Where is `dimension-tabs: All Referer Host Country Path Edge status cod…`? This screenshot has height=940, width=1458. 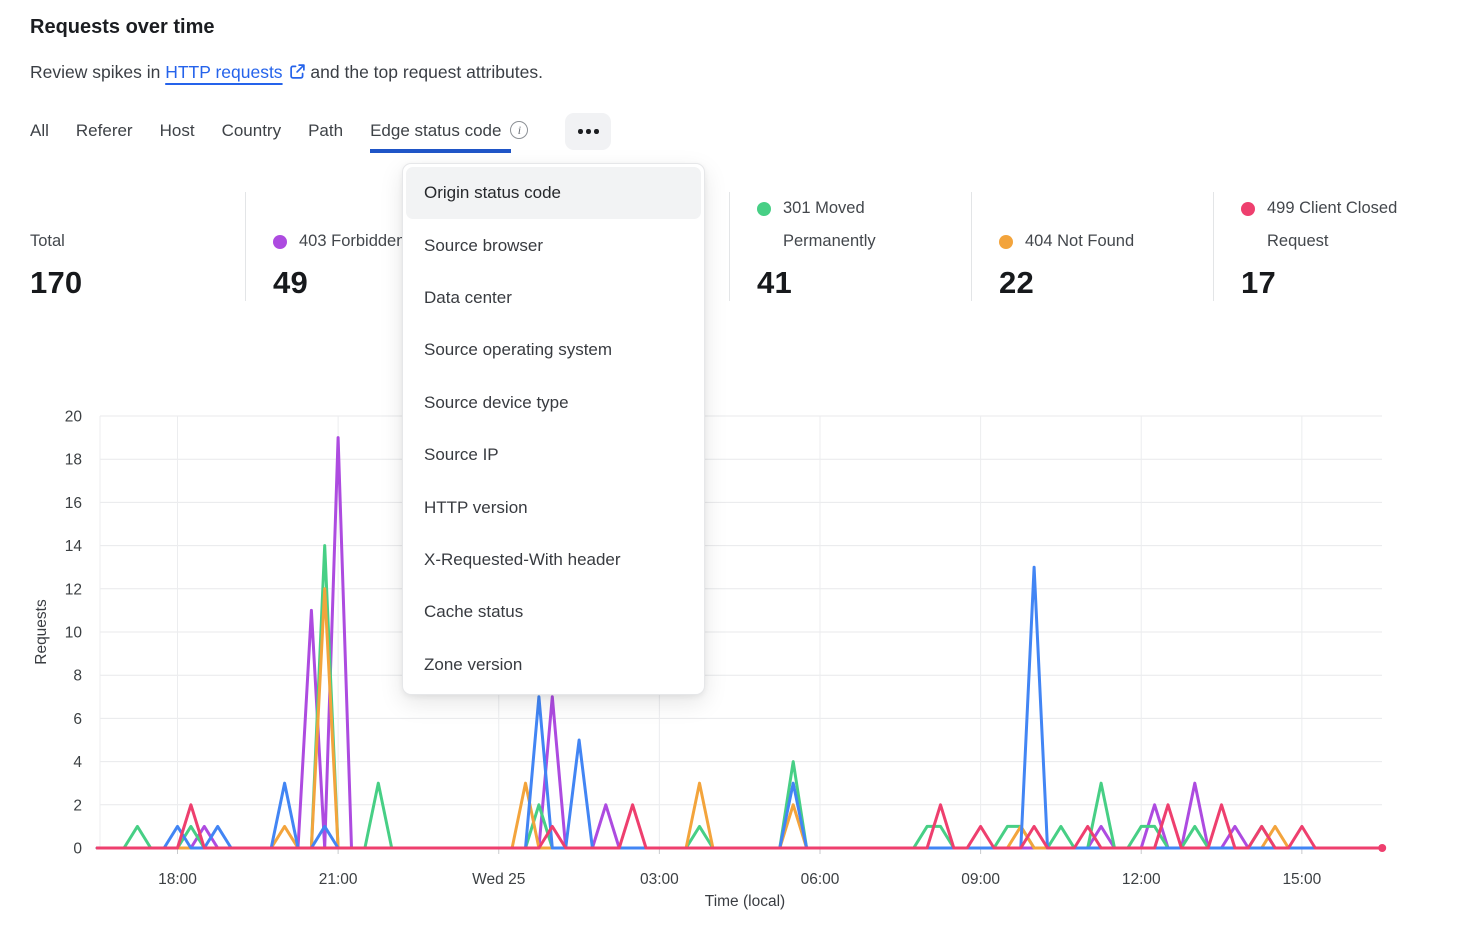
dimension-tabs: All Referer Host Country Path Edge status cod… is located at coordinates (321, 133).